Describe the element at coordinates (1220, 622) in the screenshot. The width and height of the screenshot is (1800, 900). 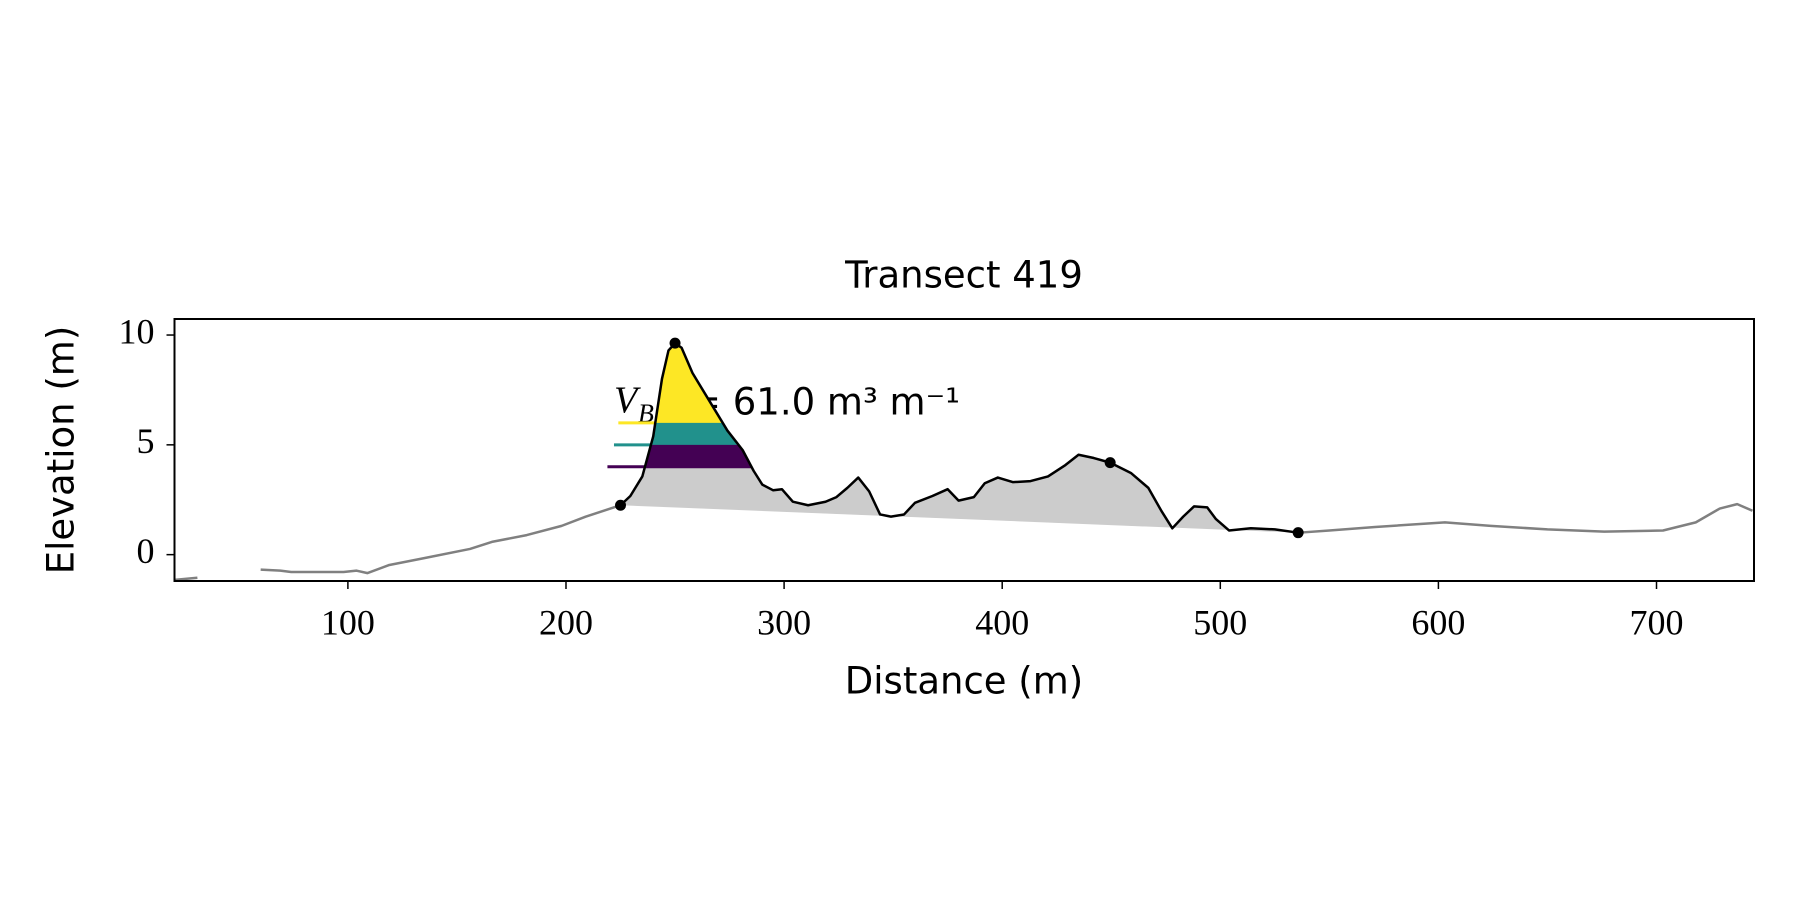
I see `x-tick-label: 500` at that location.